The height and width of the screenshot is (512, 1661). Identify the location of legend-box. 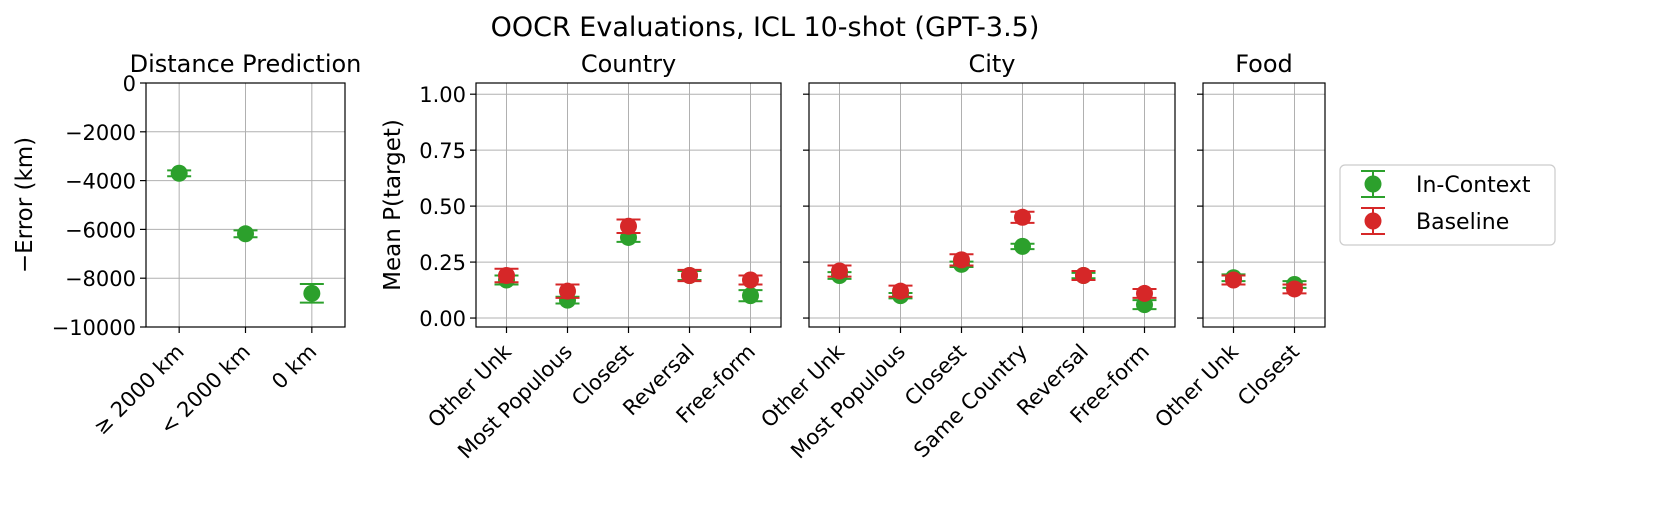
(1447, 205).